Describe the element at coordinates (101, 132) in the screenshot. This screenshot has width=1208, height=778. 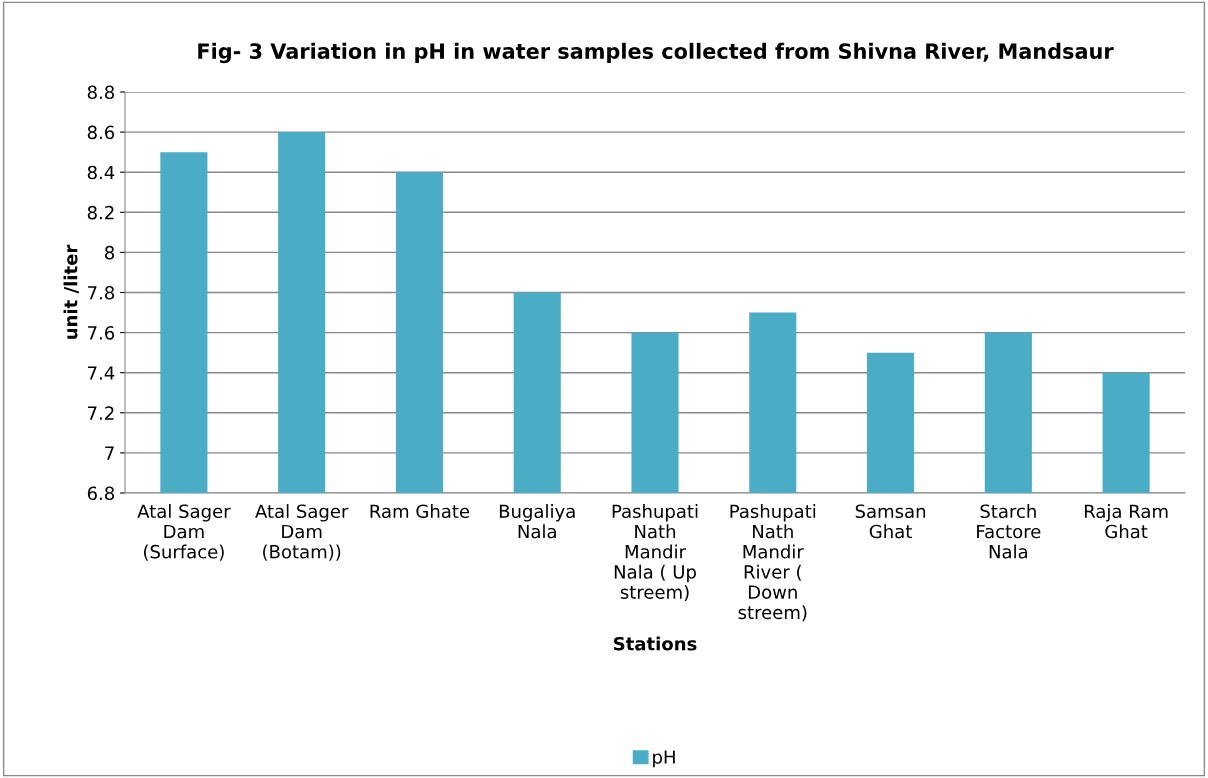
I see `y-tick-label: 8.6` at that location.